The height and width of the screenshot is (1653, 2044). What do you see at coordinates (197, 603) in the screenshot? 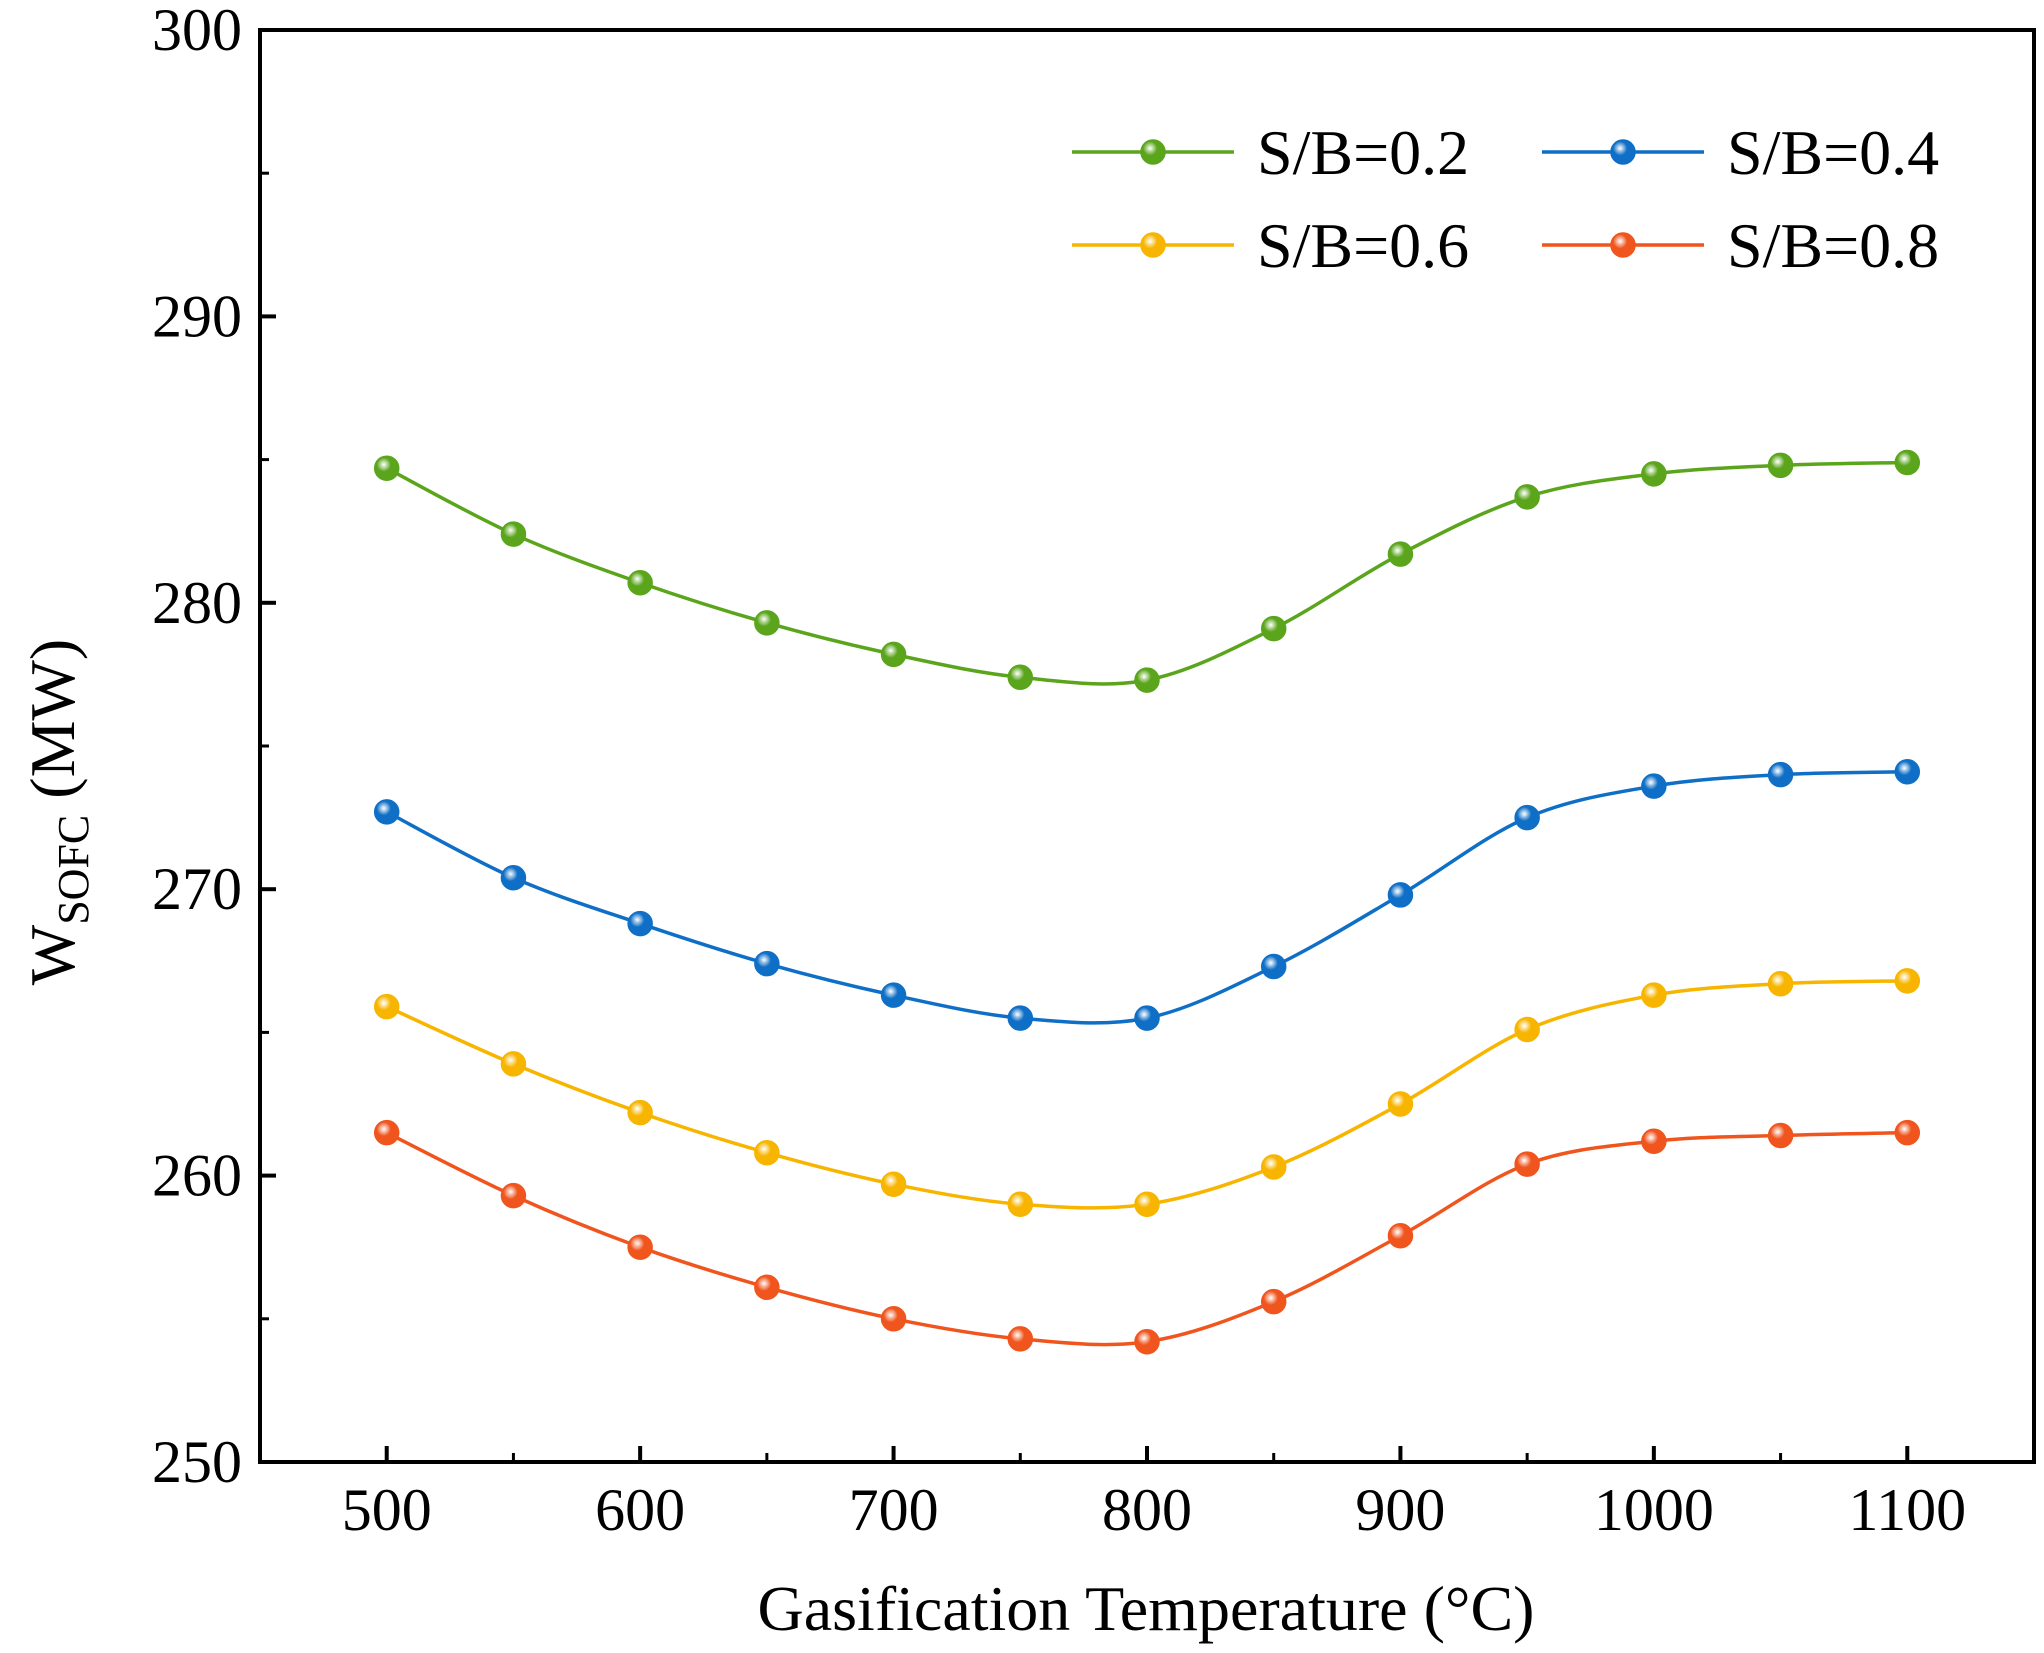
I see `y-tick-label: 280` at bounding box center [197, 603].